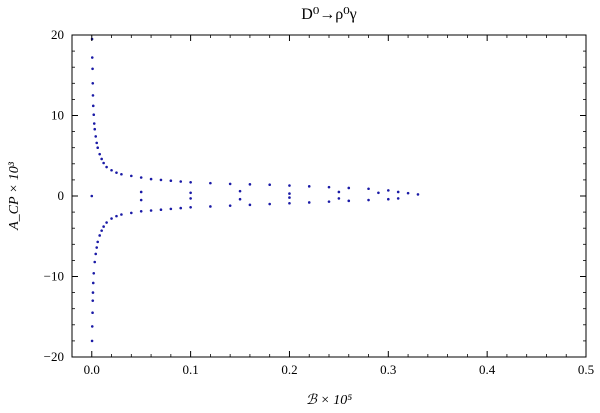 The width and height of the screenshot is (600, 413). I want to click on y-tick-label: −10, so click(54, 276).